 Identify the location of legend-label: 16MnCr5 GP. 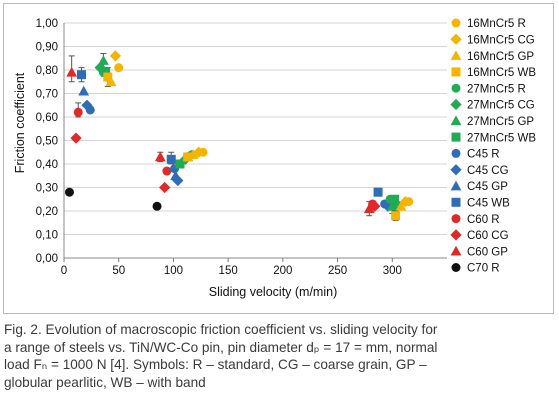
(500, 57).